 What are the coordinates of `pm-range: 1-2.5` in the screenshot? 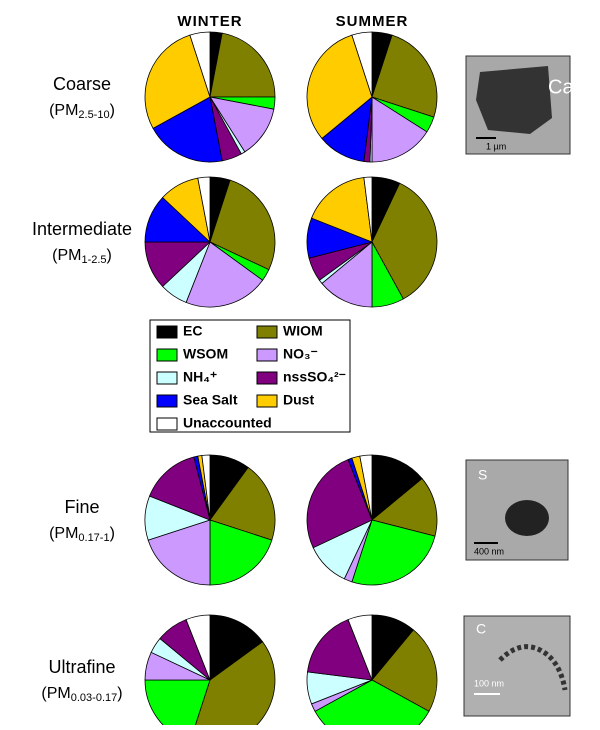 It's located at (93, 260).